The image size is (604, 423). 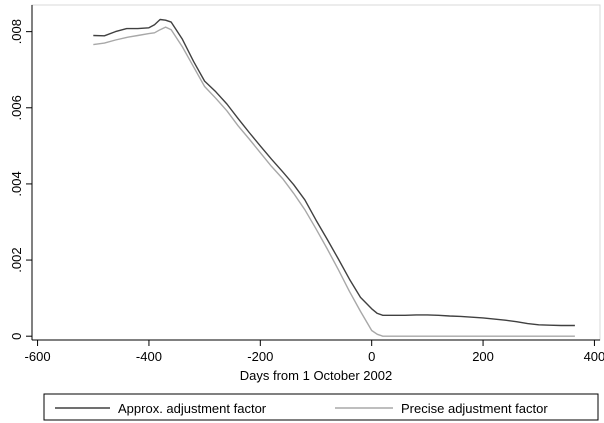 I want to click on y-tick-label: .006, so click(x=16, y=107).